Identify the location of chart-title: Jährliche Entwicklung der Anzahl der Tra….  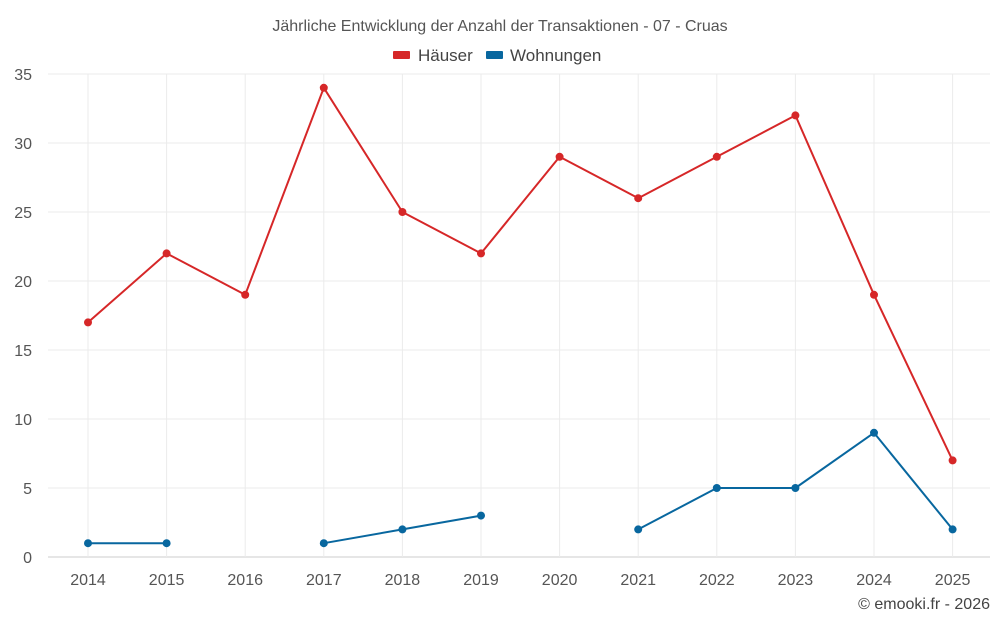
(499, 26).